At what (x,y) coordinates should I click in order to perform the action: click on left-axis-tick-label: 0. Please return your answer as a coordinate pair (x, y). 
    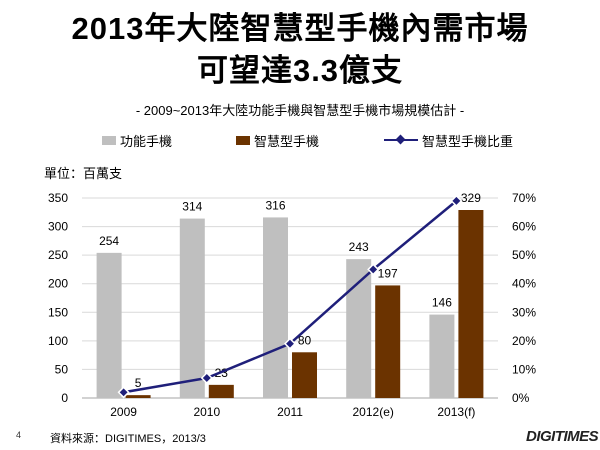
    Looking at the image, I should click on (64, 398).